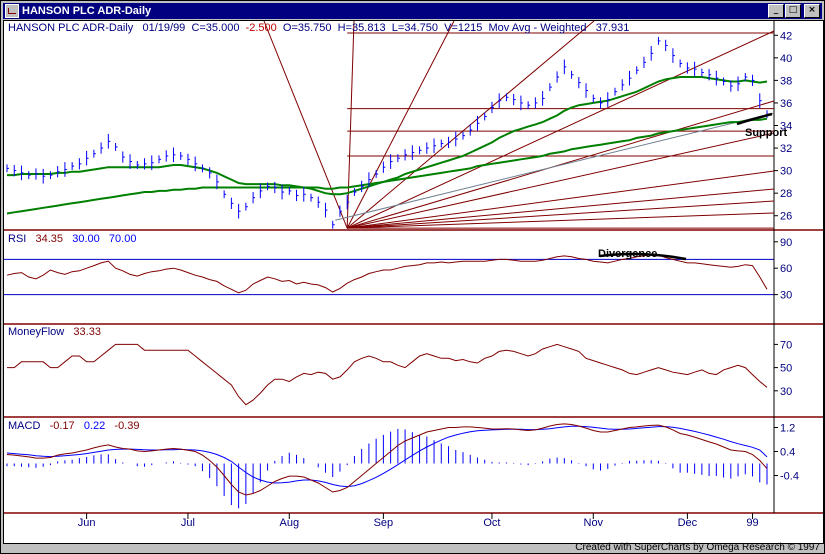  I want to click on moneyflow-axis-label: 70, so click(786, 345).